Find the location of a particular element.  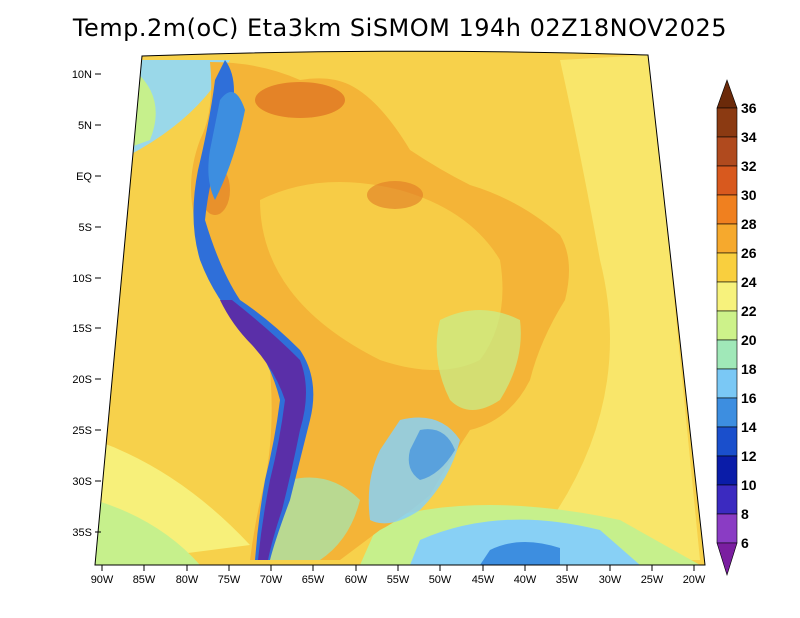

lat-label: 20S is located at coordinates (82, 380).